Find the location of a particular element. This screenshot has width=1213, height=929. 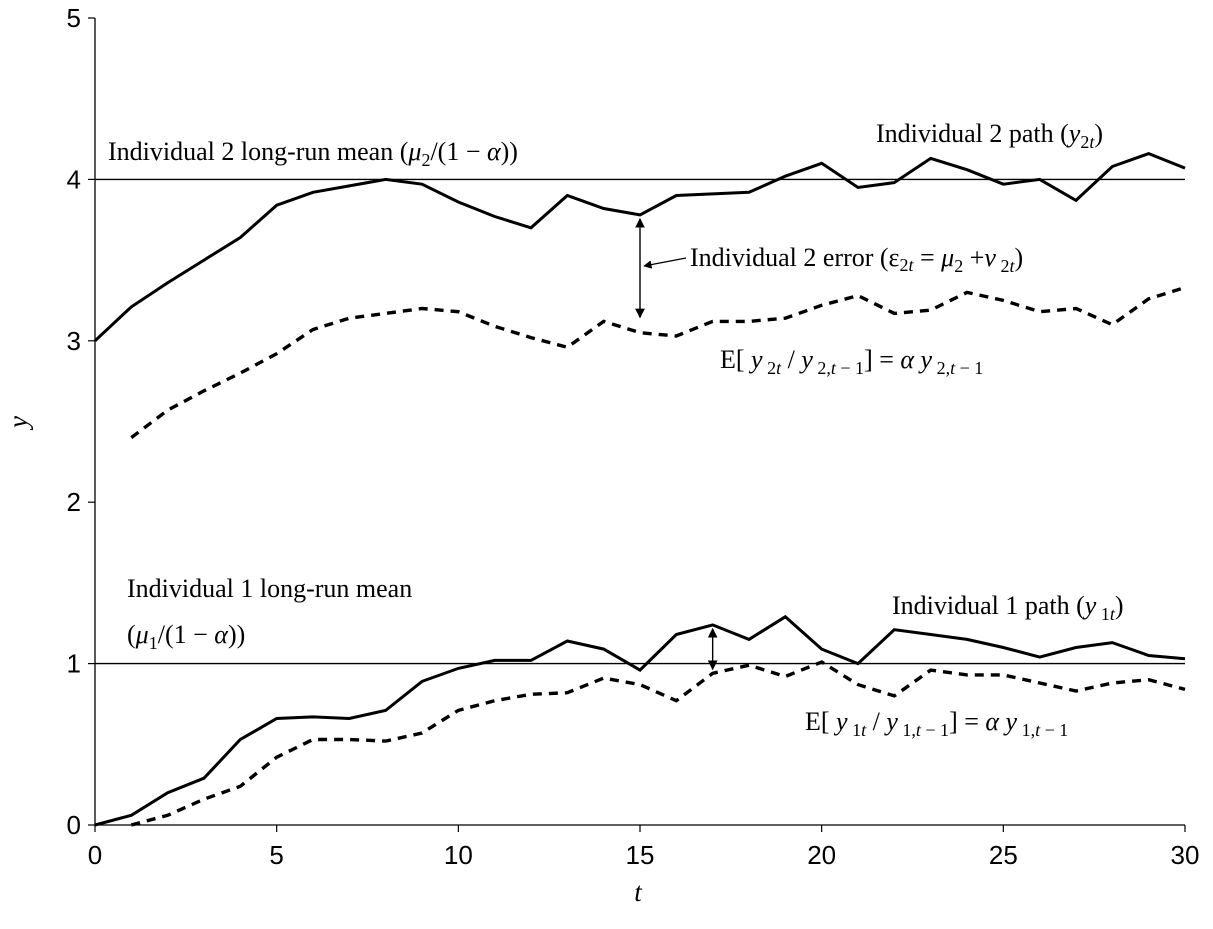

annotation-individual-1-long-run-mean-line1: Individual 1 long-run mean is located at coordinates (269, 588).